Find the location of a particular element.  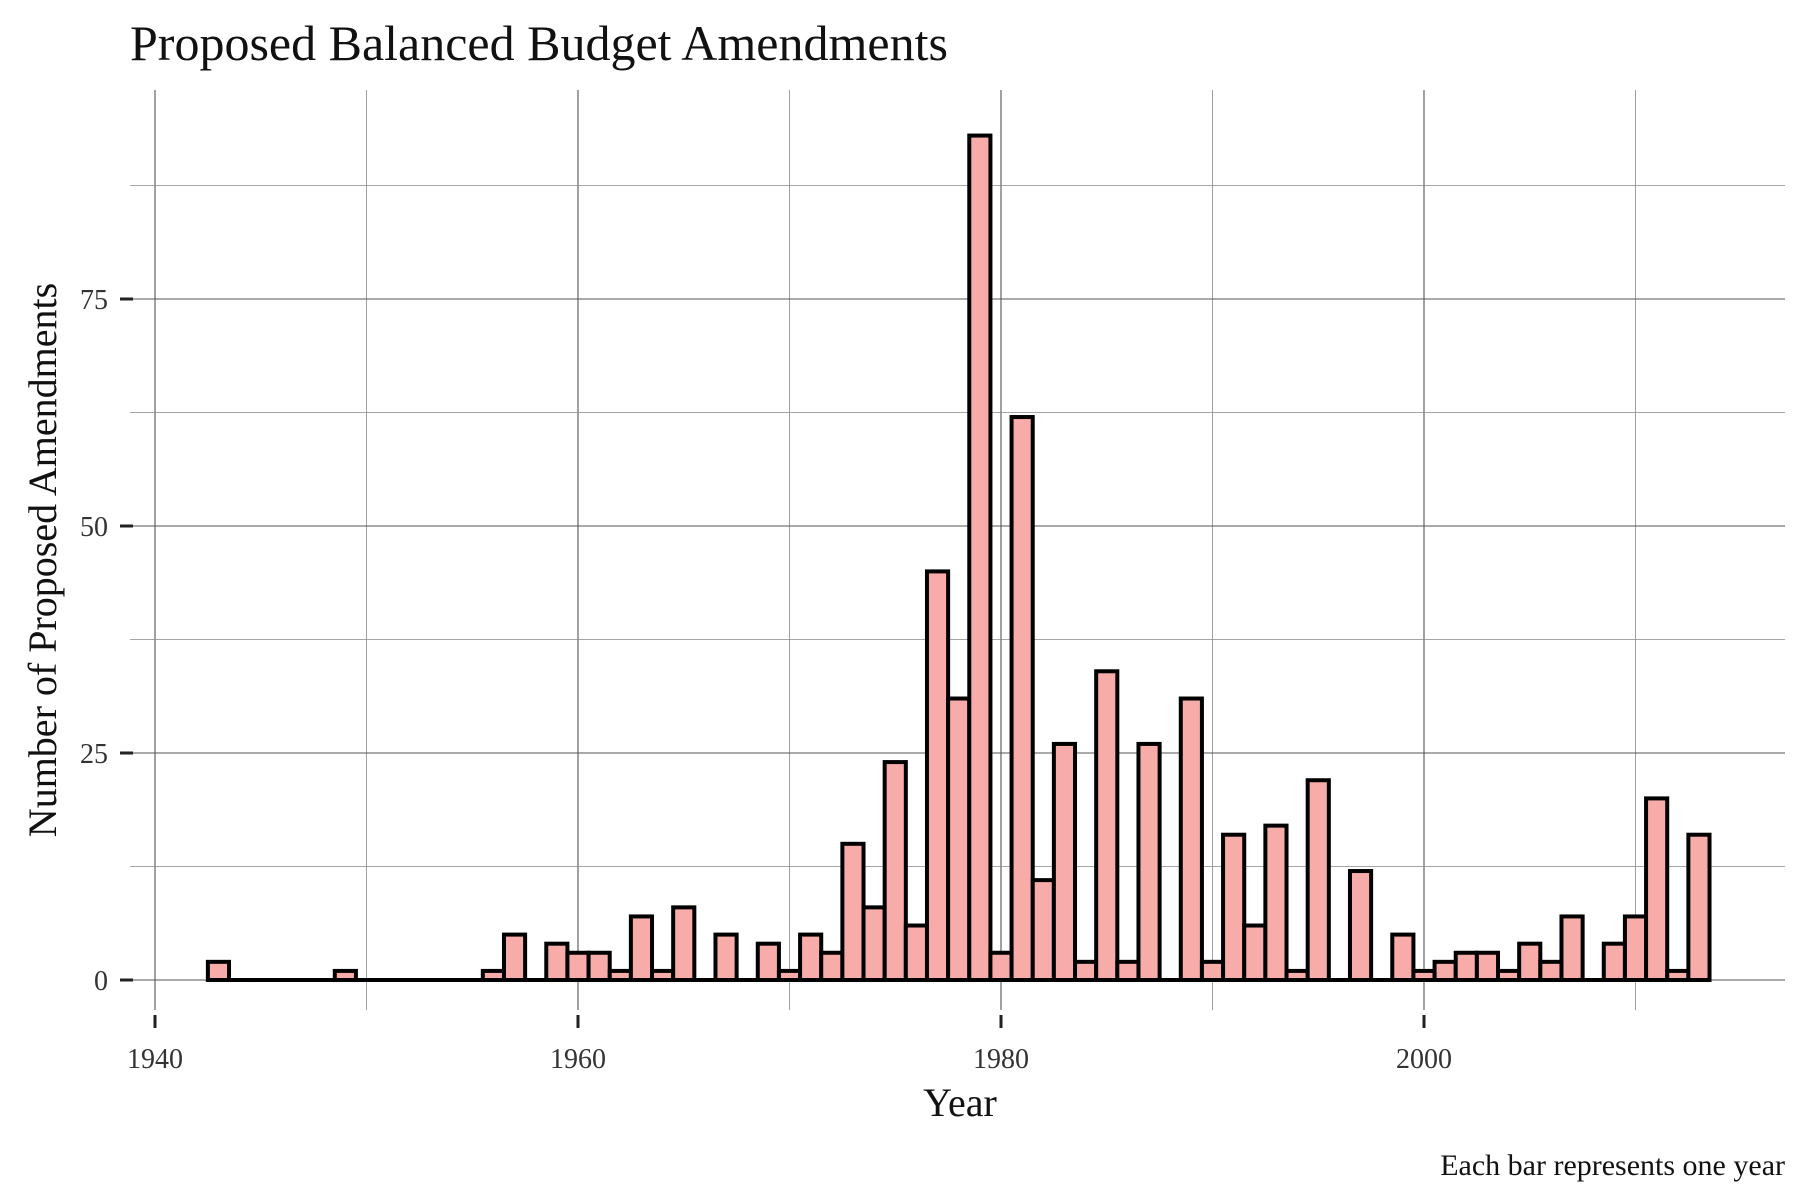

bar-2007 is located at coordinates (1572, 948).